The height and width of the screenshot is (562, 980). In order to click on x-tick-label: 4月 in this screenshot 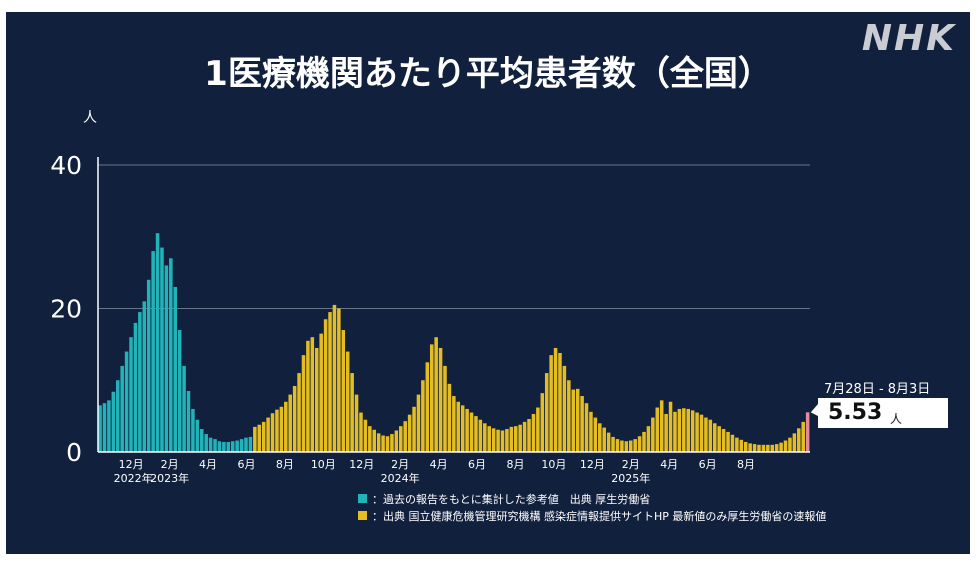, I will do `click(669, 464)`.